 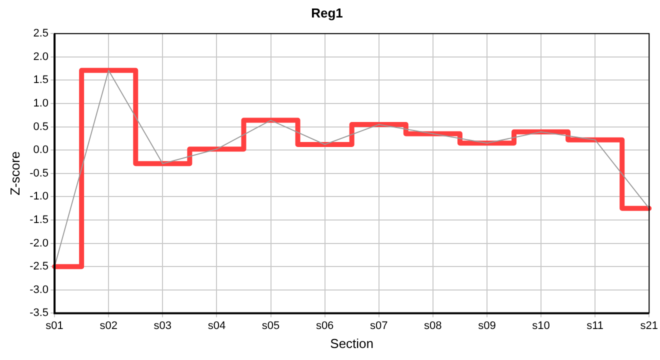 I want to click on x-tick-label: s03, so click(x=163, y=326).